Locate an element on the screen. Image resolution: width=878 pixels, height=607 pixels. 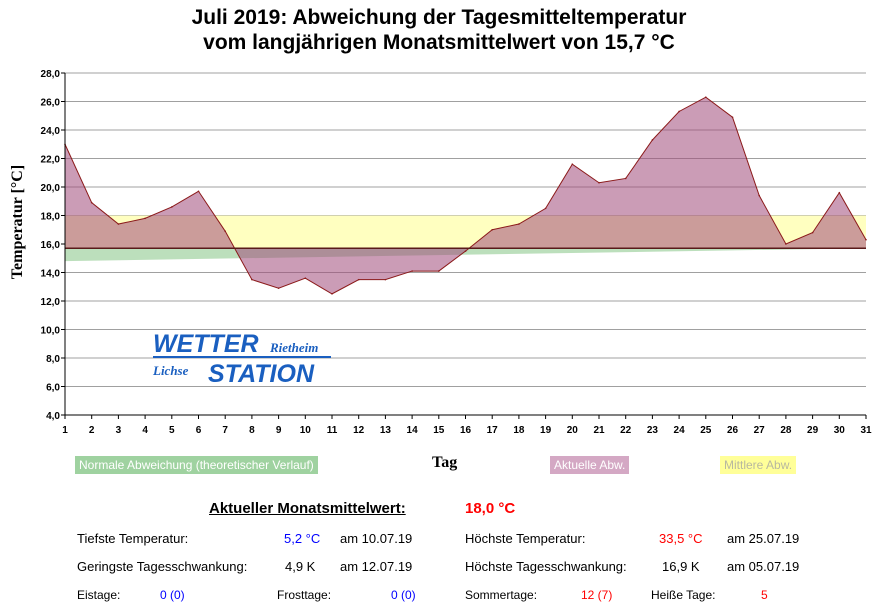
y-tick-label: 14,0 is located at coordinates (51, 274).